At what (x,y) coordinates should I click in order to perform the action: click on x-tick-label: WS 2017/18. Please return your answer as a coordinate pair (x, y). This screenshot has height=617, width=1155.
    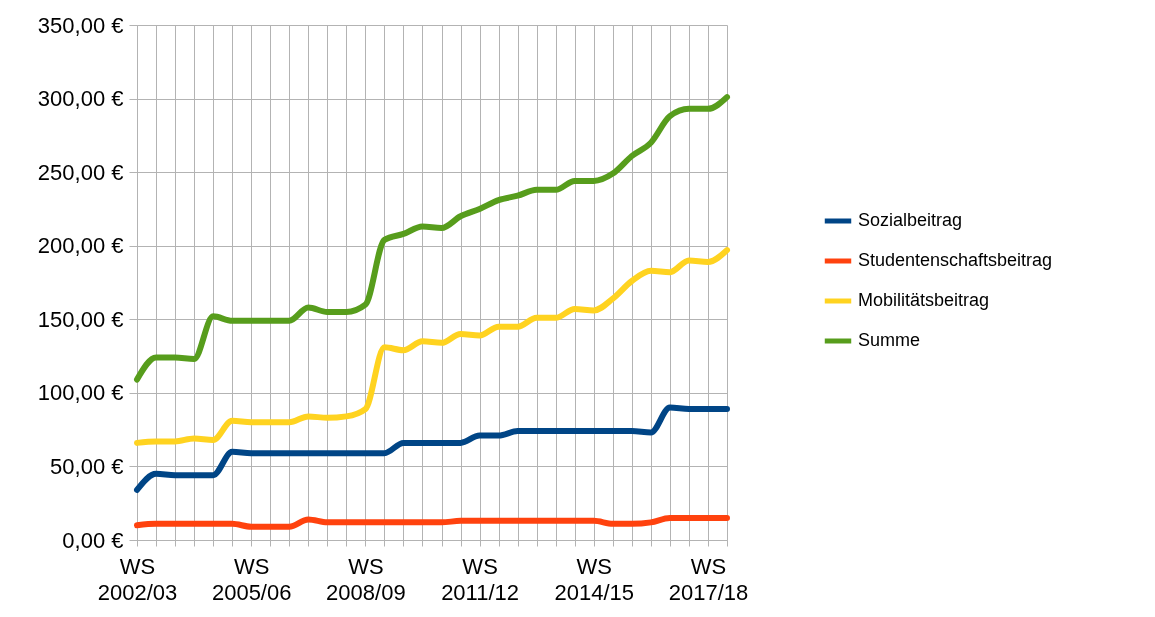
    Looking at the image, I should click on (708, 579).